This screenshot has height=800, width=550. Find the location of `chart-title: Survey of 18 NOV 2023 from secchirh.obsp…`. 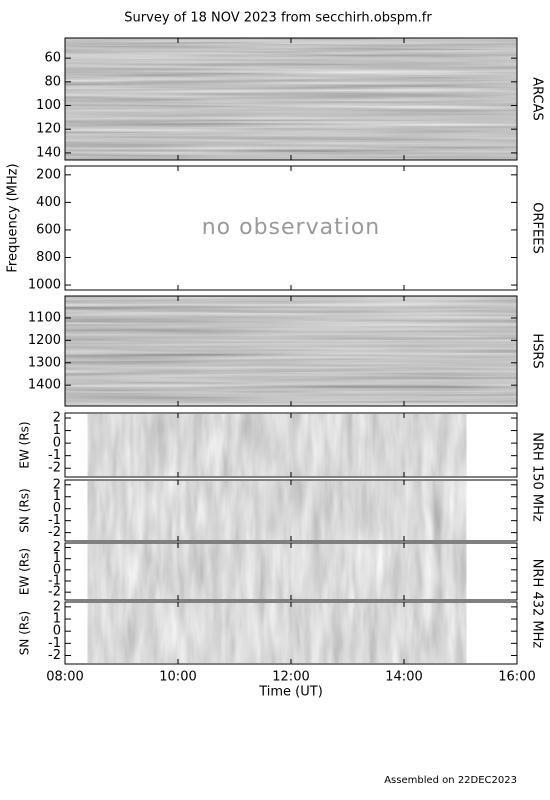

chart-title: Survey of 18 NOV 2023 from secchirh.obsp… is located at coordinates (278, 18).